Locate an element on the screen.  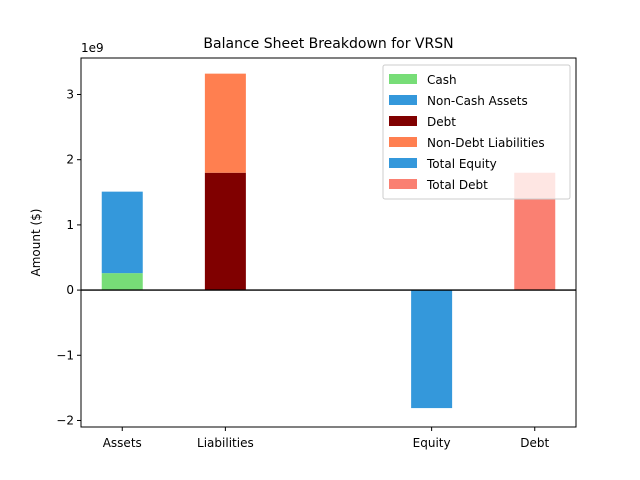
bar-non-debt-liabilities is located at coordinates (225, 123).